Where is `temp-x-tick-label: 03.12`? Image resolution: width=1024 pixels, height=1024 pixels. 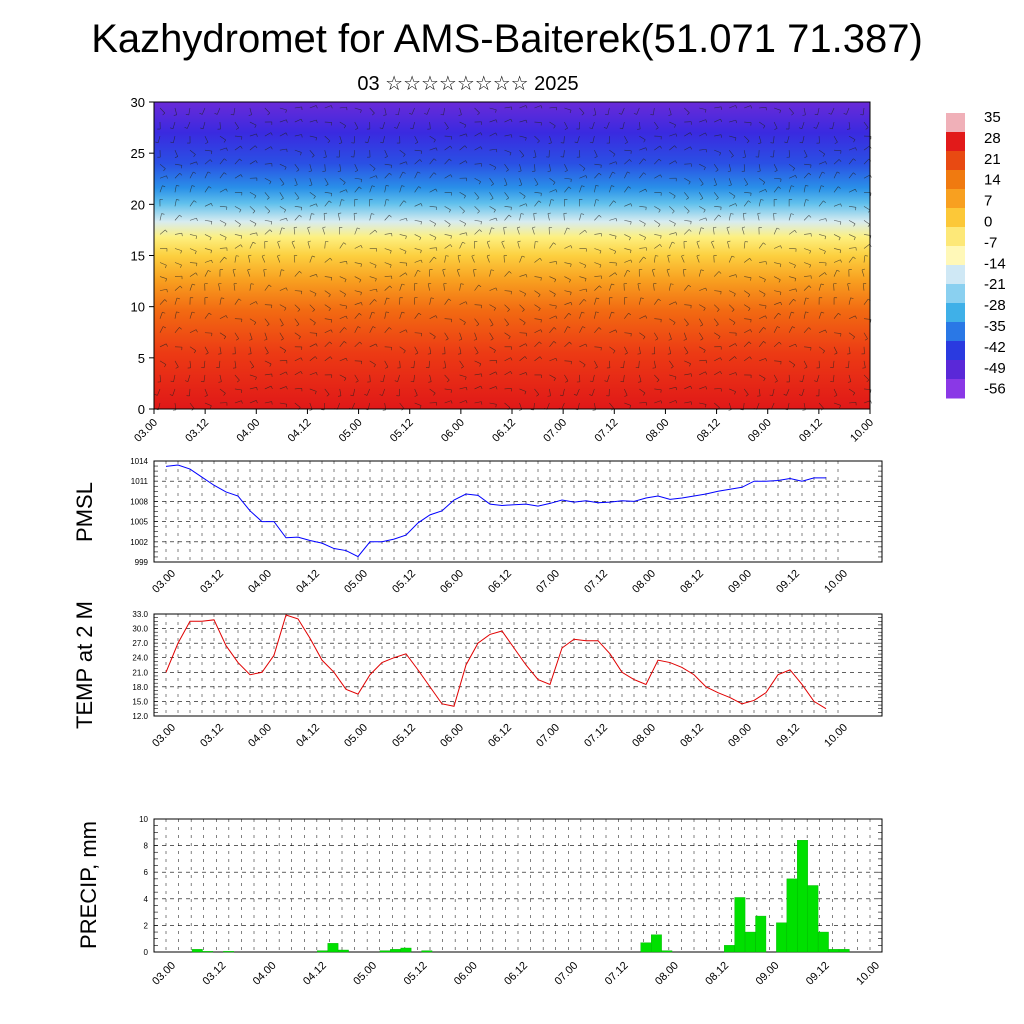 temp-x-tick-label: 03.12 is located at coordinates (212, 736).